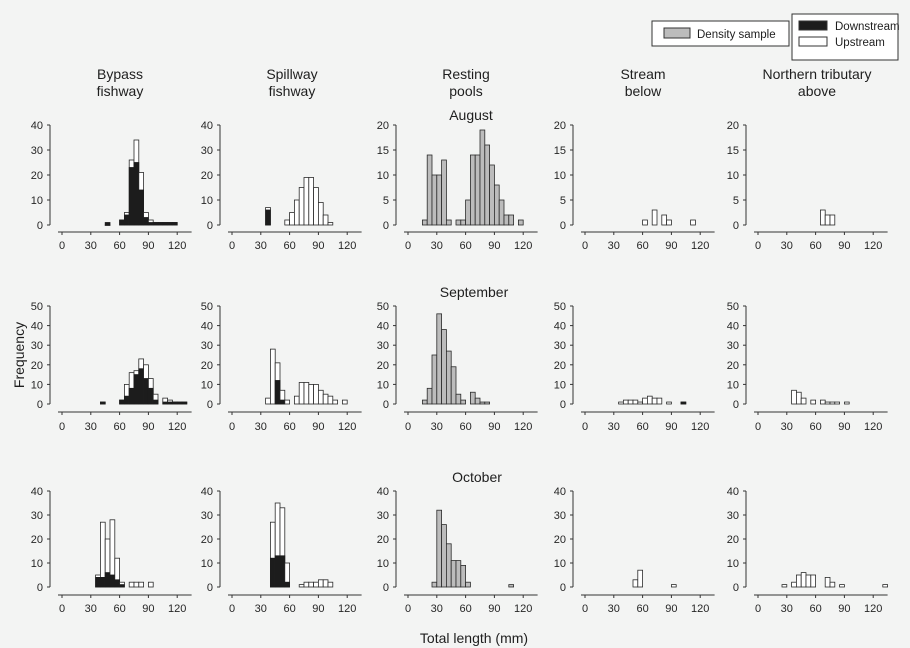  Describe the element at coordinates (111, 186) in the screenshot. I see `panel-august-bypass: 0 10 20 30 40 0 30 60 90 120` at that location.